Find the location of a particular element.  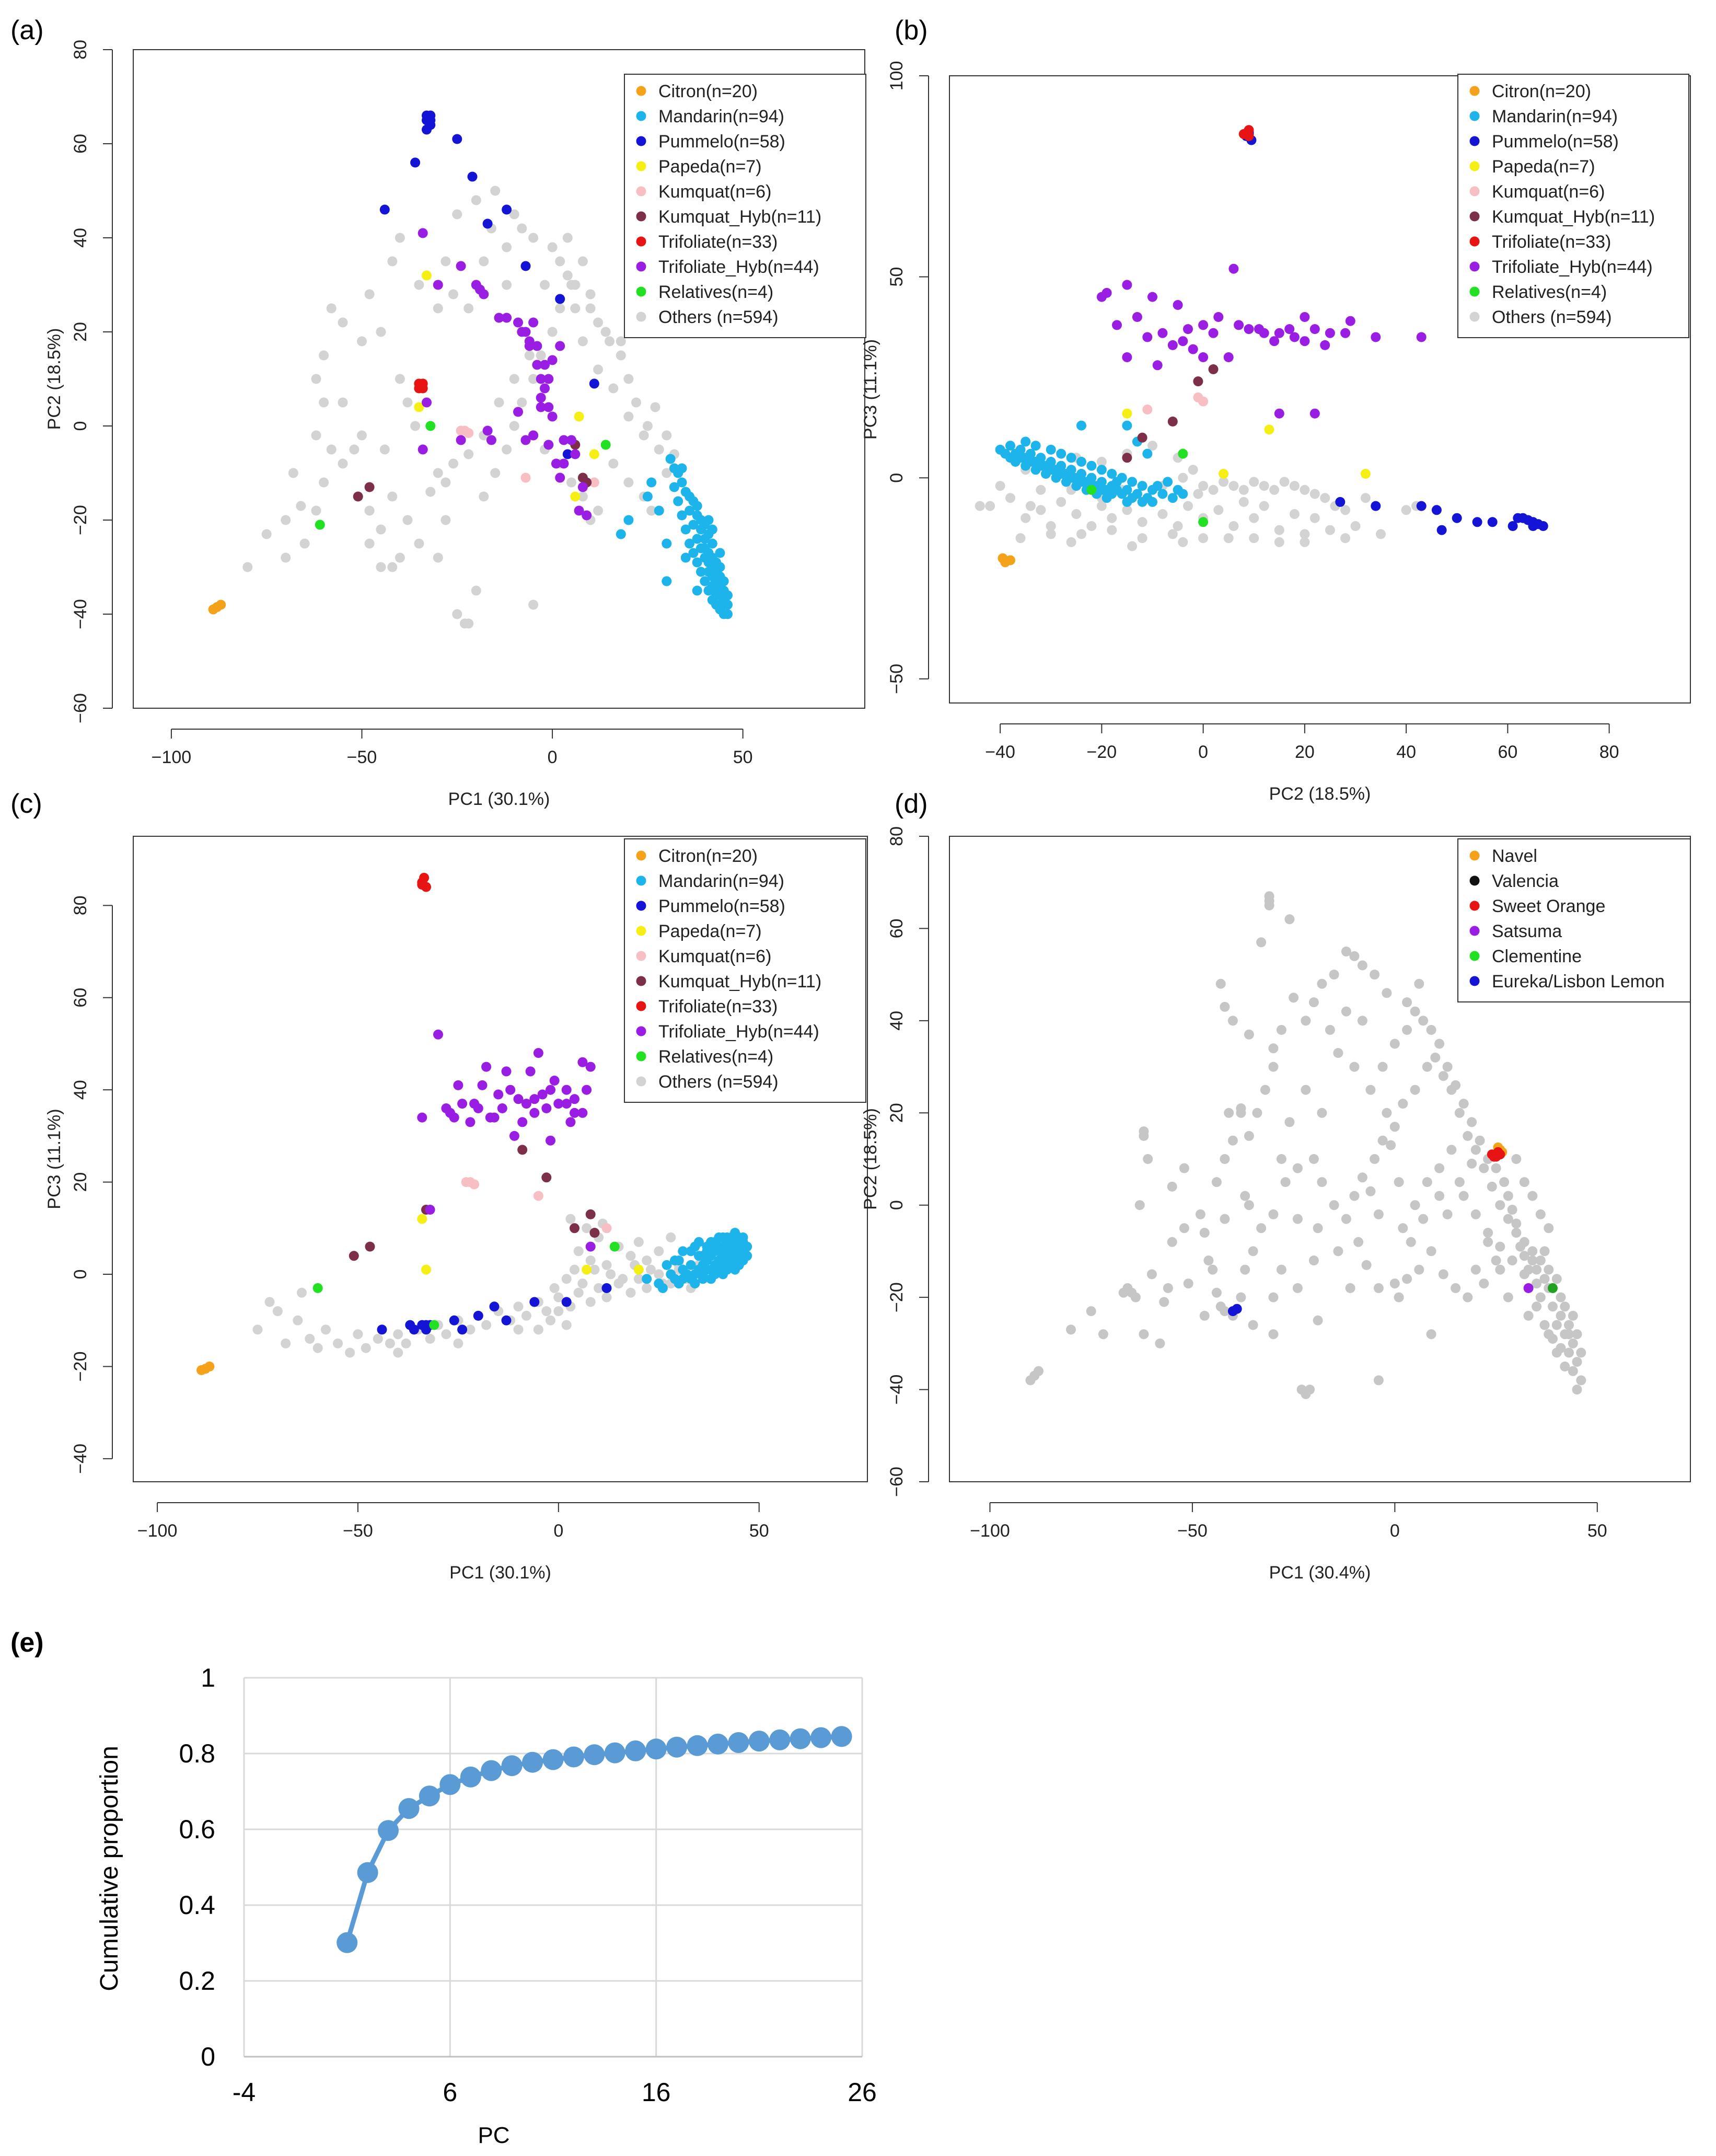

panel-label: (e) is located at coordinates (27, 1643).